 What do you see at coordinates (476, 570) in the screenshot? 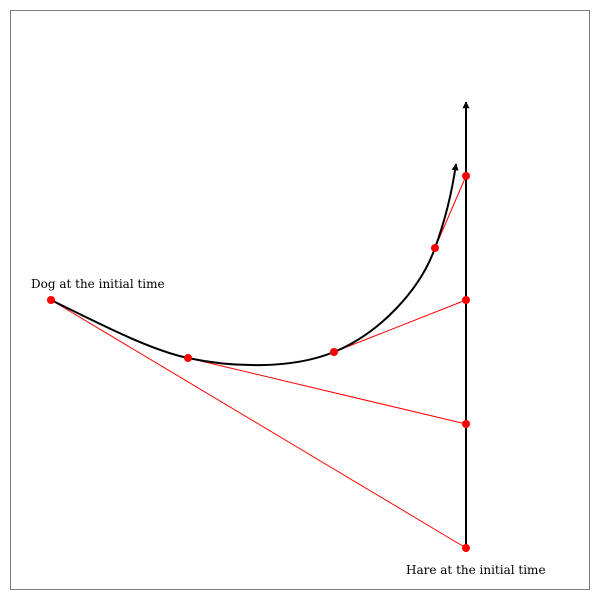
I see `hare-label: Hare at the initial time` at bounding box center [476, 570].